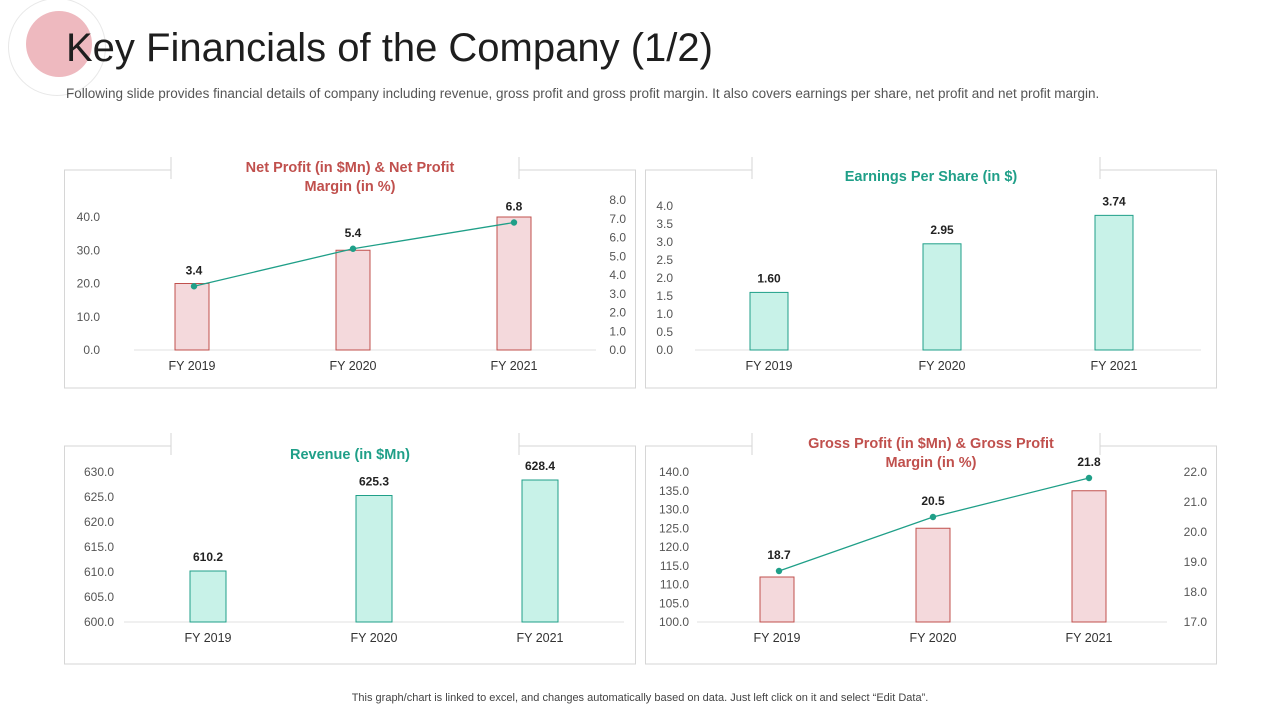  Describe the element at coordinates (89, 317) in the screenshot. I see `y-tick-label: 10.0` at that location.